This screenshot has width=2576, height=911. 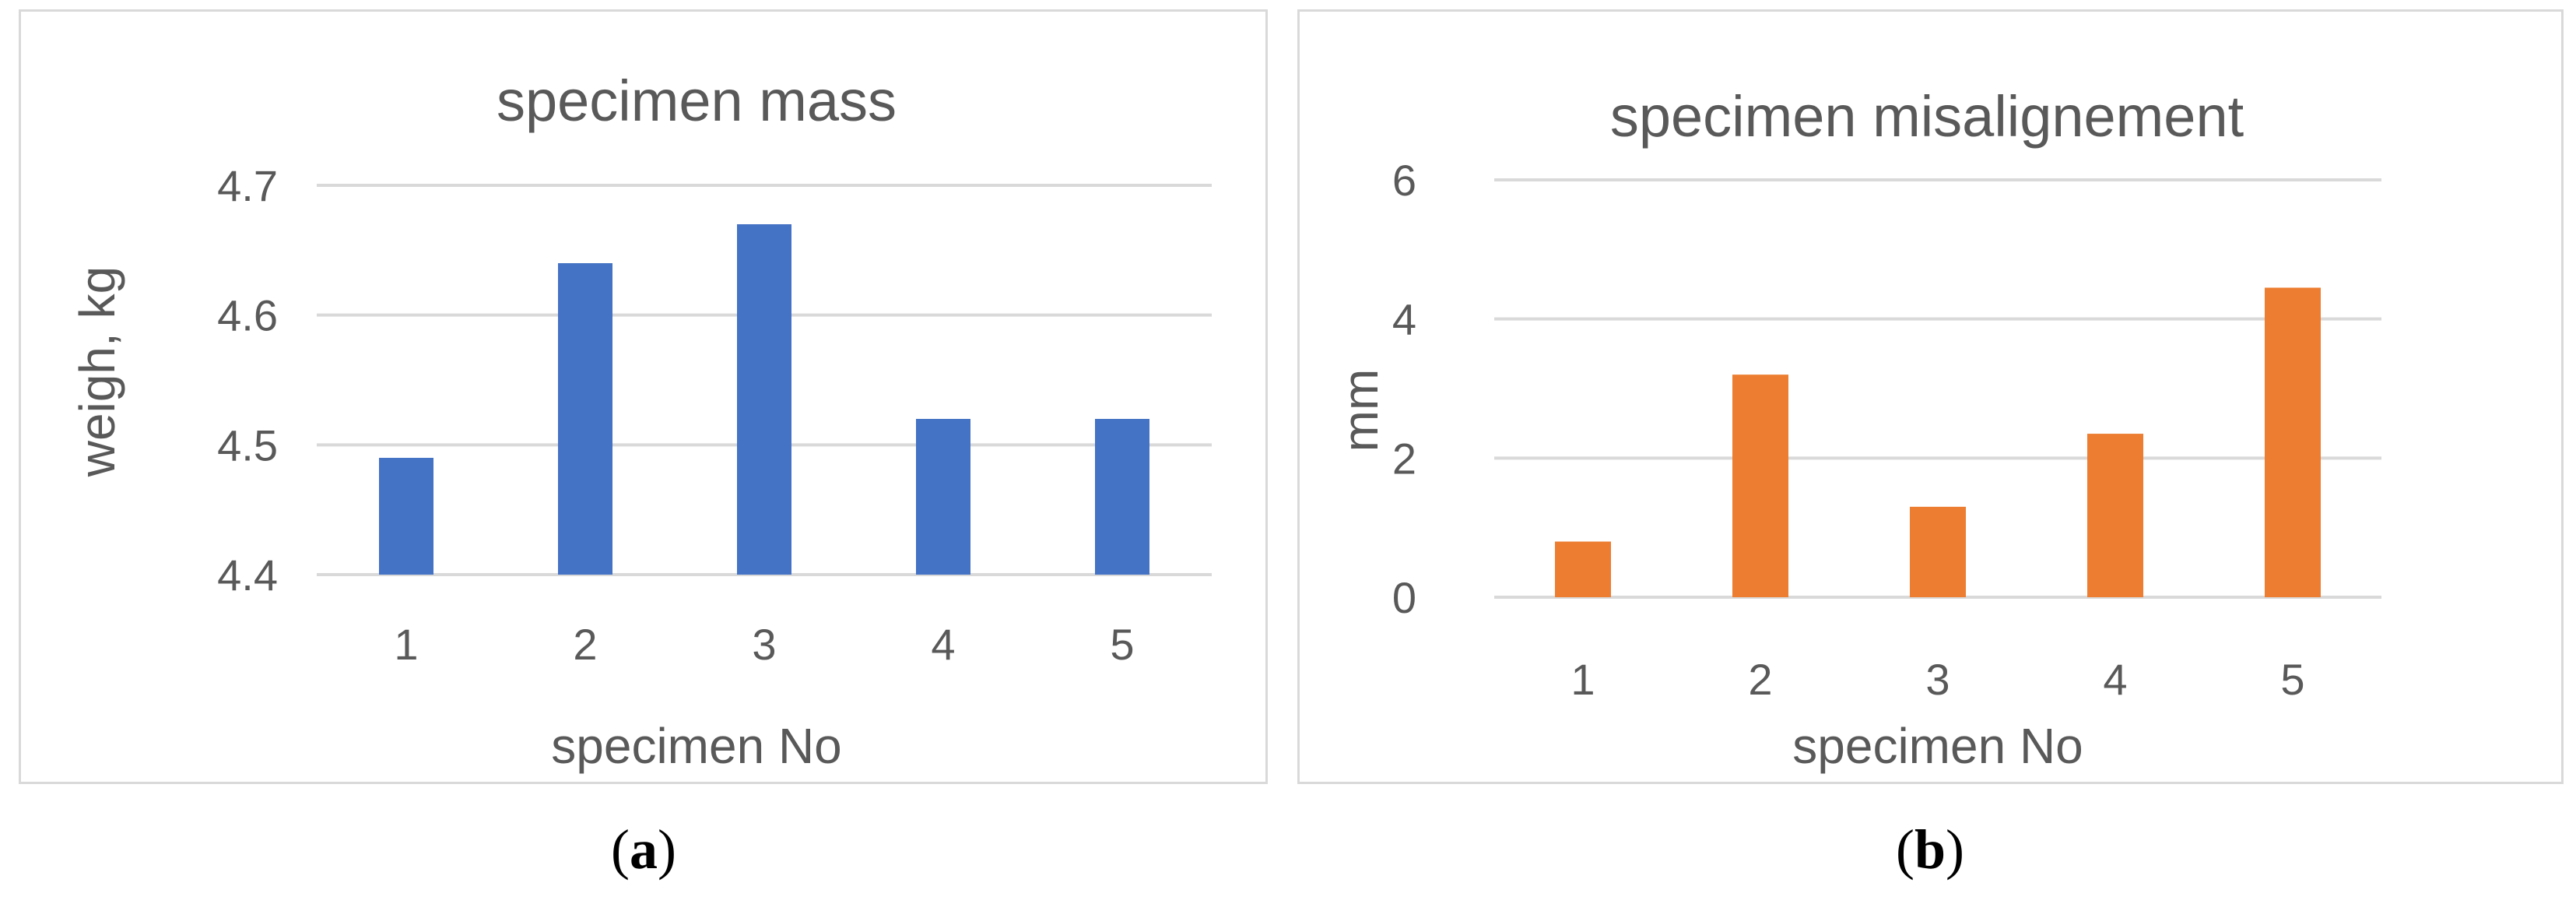 What do you see at coordinates (1360, 411) in the screenshot?
I see `chart-b-ylabel: mm` at bounding box center [1360, 411].